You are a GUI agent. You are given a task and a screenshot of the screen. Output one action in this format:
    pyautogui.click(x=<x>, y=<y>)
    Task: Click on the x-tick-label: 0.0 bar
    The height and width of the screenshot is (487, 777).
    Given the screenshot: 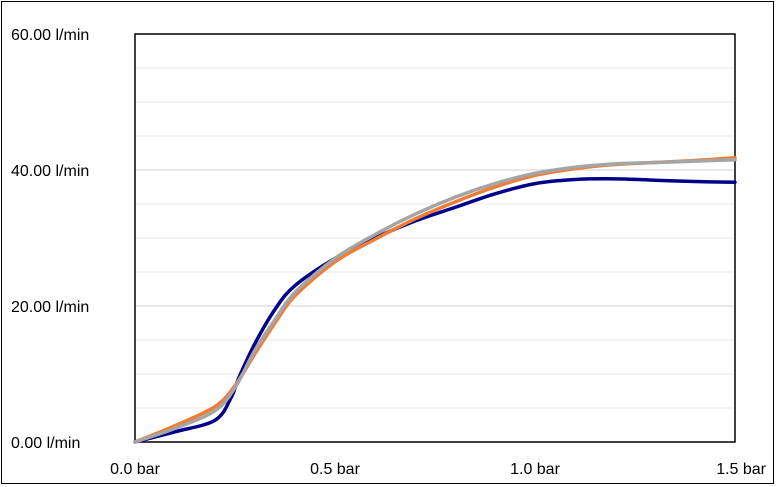 What is the action you would take?
    pyautogui.click(x=135, y=469)
    